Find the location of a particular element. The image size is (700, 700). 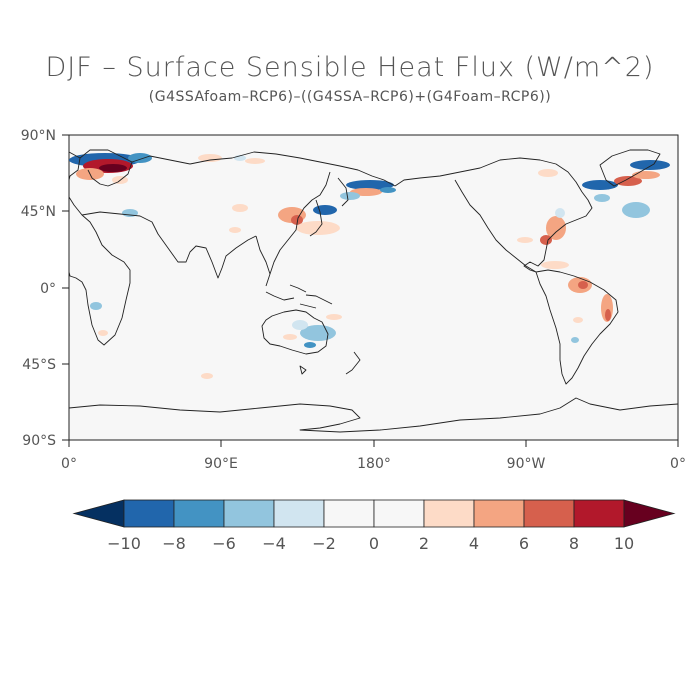

colorbar-labels: −10 −8 −6 −4 −2 0 2 4 6 8 10 is located at coordinates (370, 543).